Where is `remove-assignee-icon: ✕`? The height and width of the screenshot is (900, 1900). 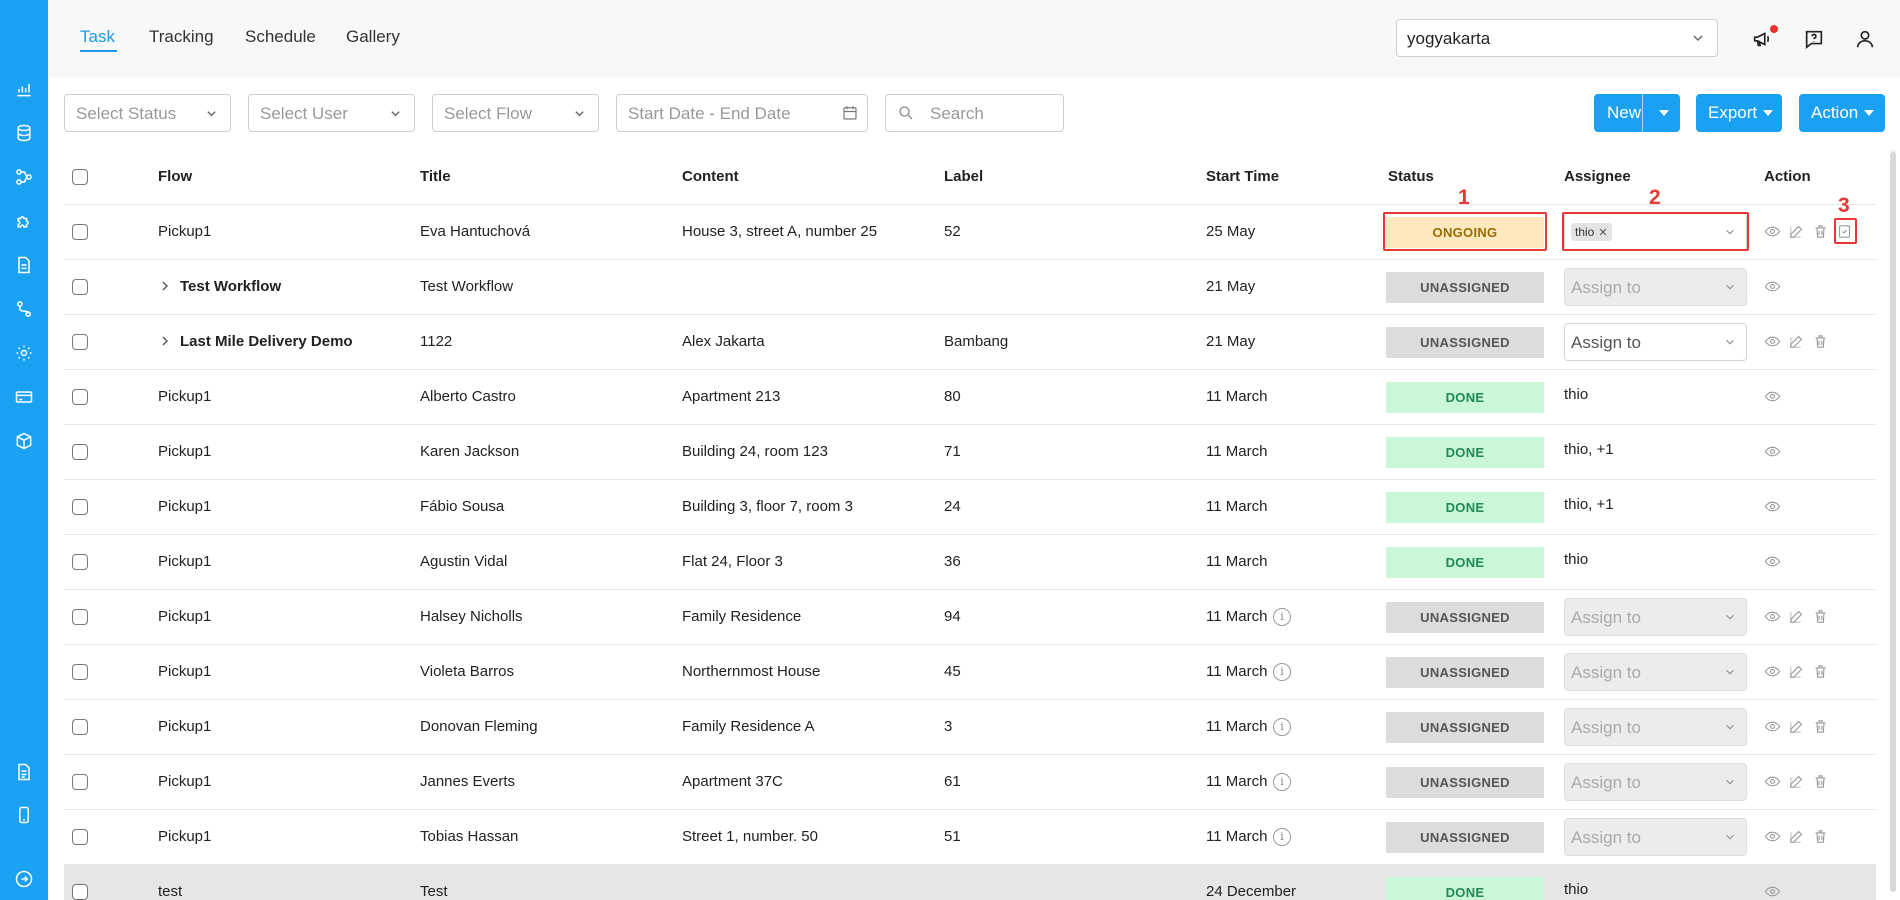
remove-assignee-icon: ✕ is located at coordinates (1603, 232).